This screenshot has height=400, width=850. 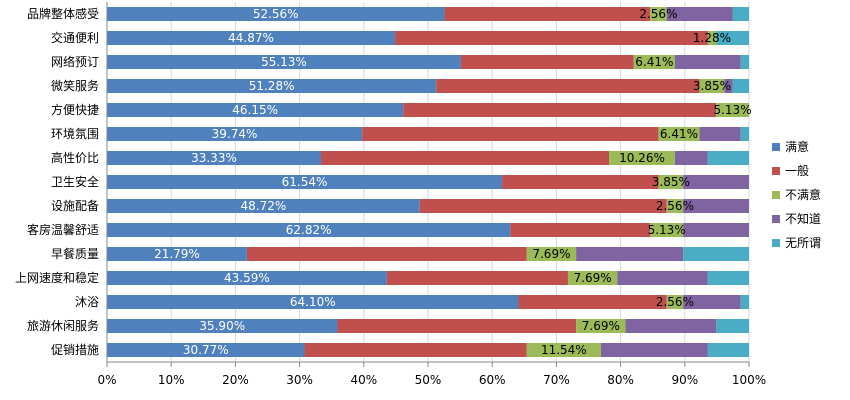 What do you see at coordinates (684, 380) in the screenshot?
I see `x-tick-label: 90%` at bounding box center [684, 380].